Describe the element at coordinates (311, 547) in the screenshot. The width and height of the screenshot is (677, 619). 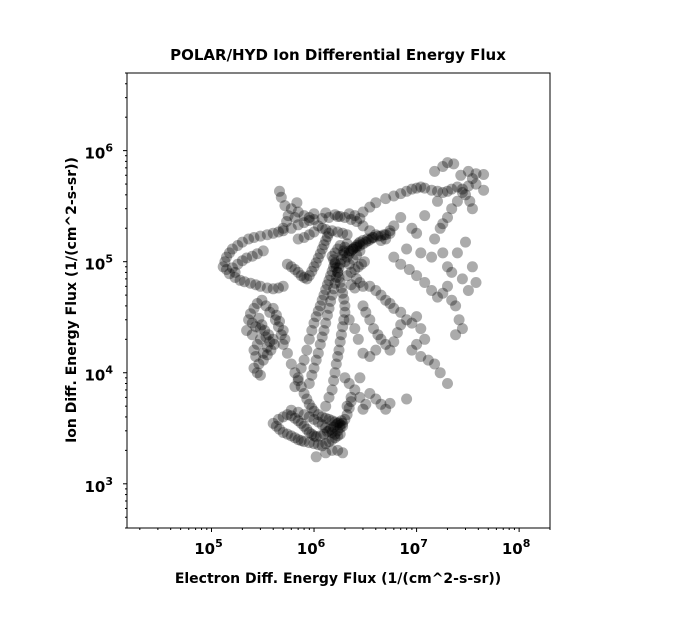
I see `x-tick-label: 106` at that location.